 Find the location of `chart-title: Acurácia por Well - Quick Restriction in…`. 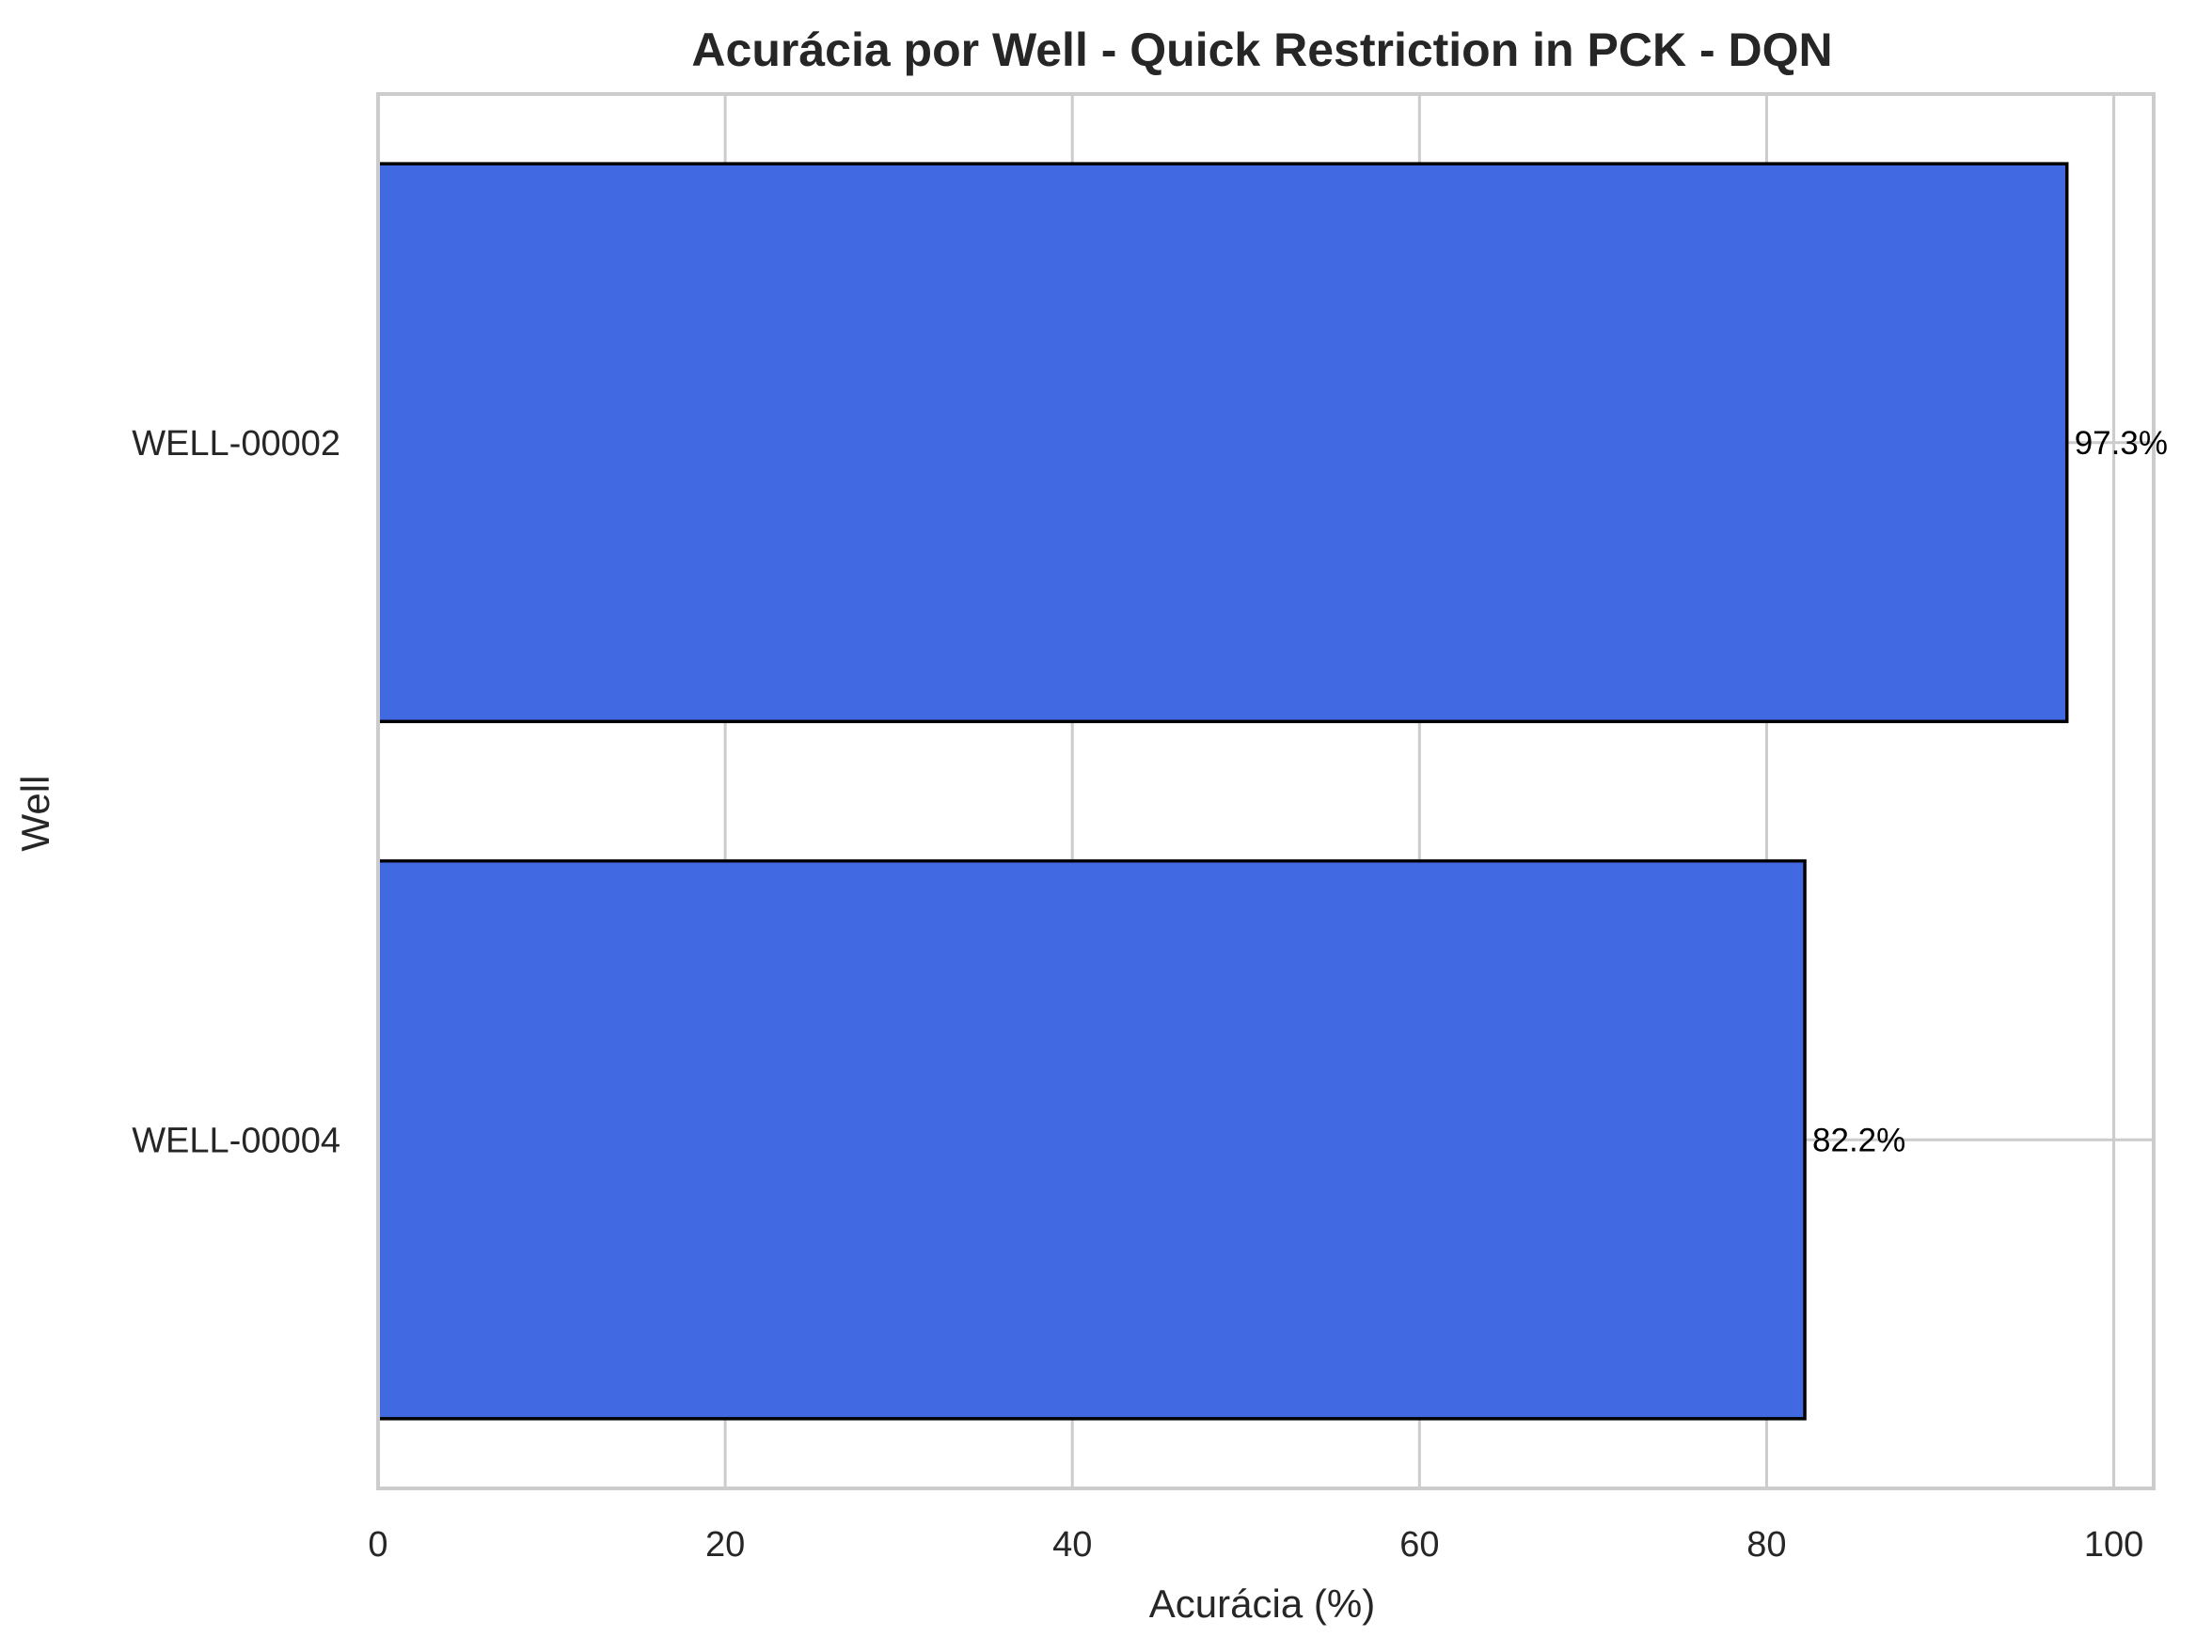

chart-title: Acurácia por Well - Quick Restriction in… is located at coordinates (1261, 50).